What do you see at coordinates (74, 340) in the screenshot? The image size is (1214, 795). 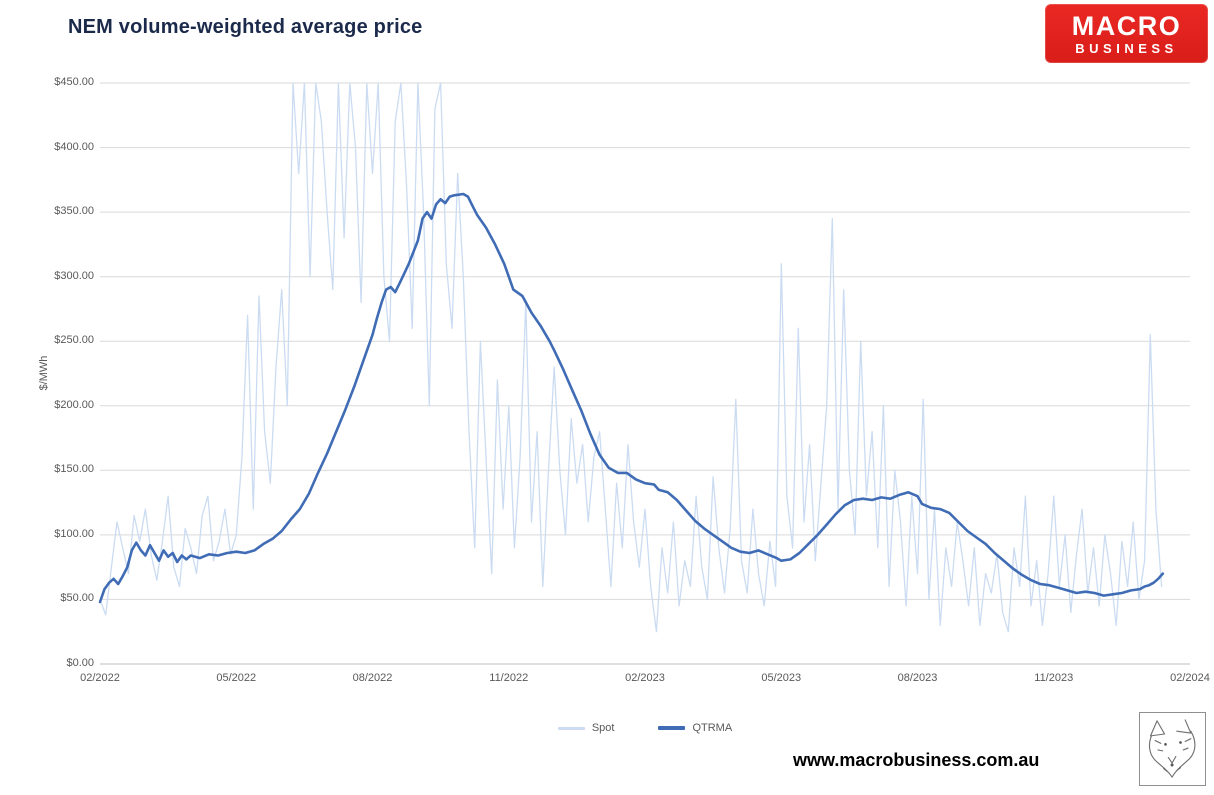 I see `y-axis-tick-label: $250.00` at bounding box center [74, 340].